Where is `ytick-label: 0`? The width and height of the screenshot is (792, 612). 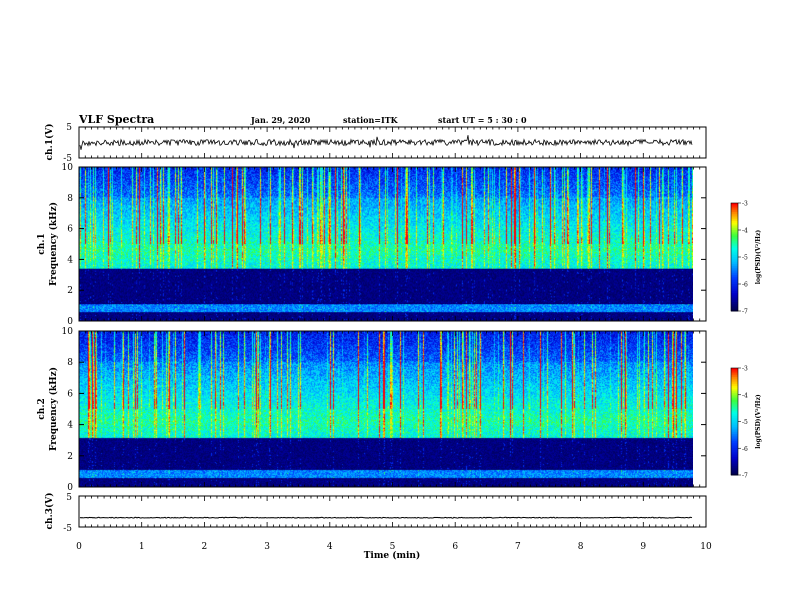 ytick-label: 0 is located at coordinates (70, 322).